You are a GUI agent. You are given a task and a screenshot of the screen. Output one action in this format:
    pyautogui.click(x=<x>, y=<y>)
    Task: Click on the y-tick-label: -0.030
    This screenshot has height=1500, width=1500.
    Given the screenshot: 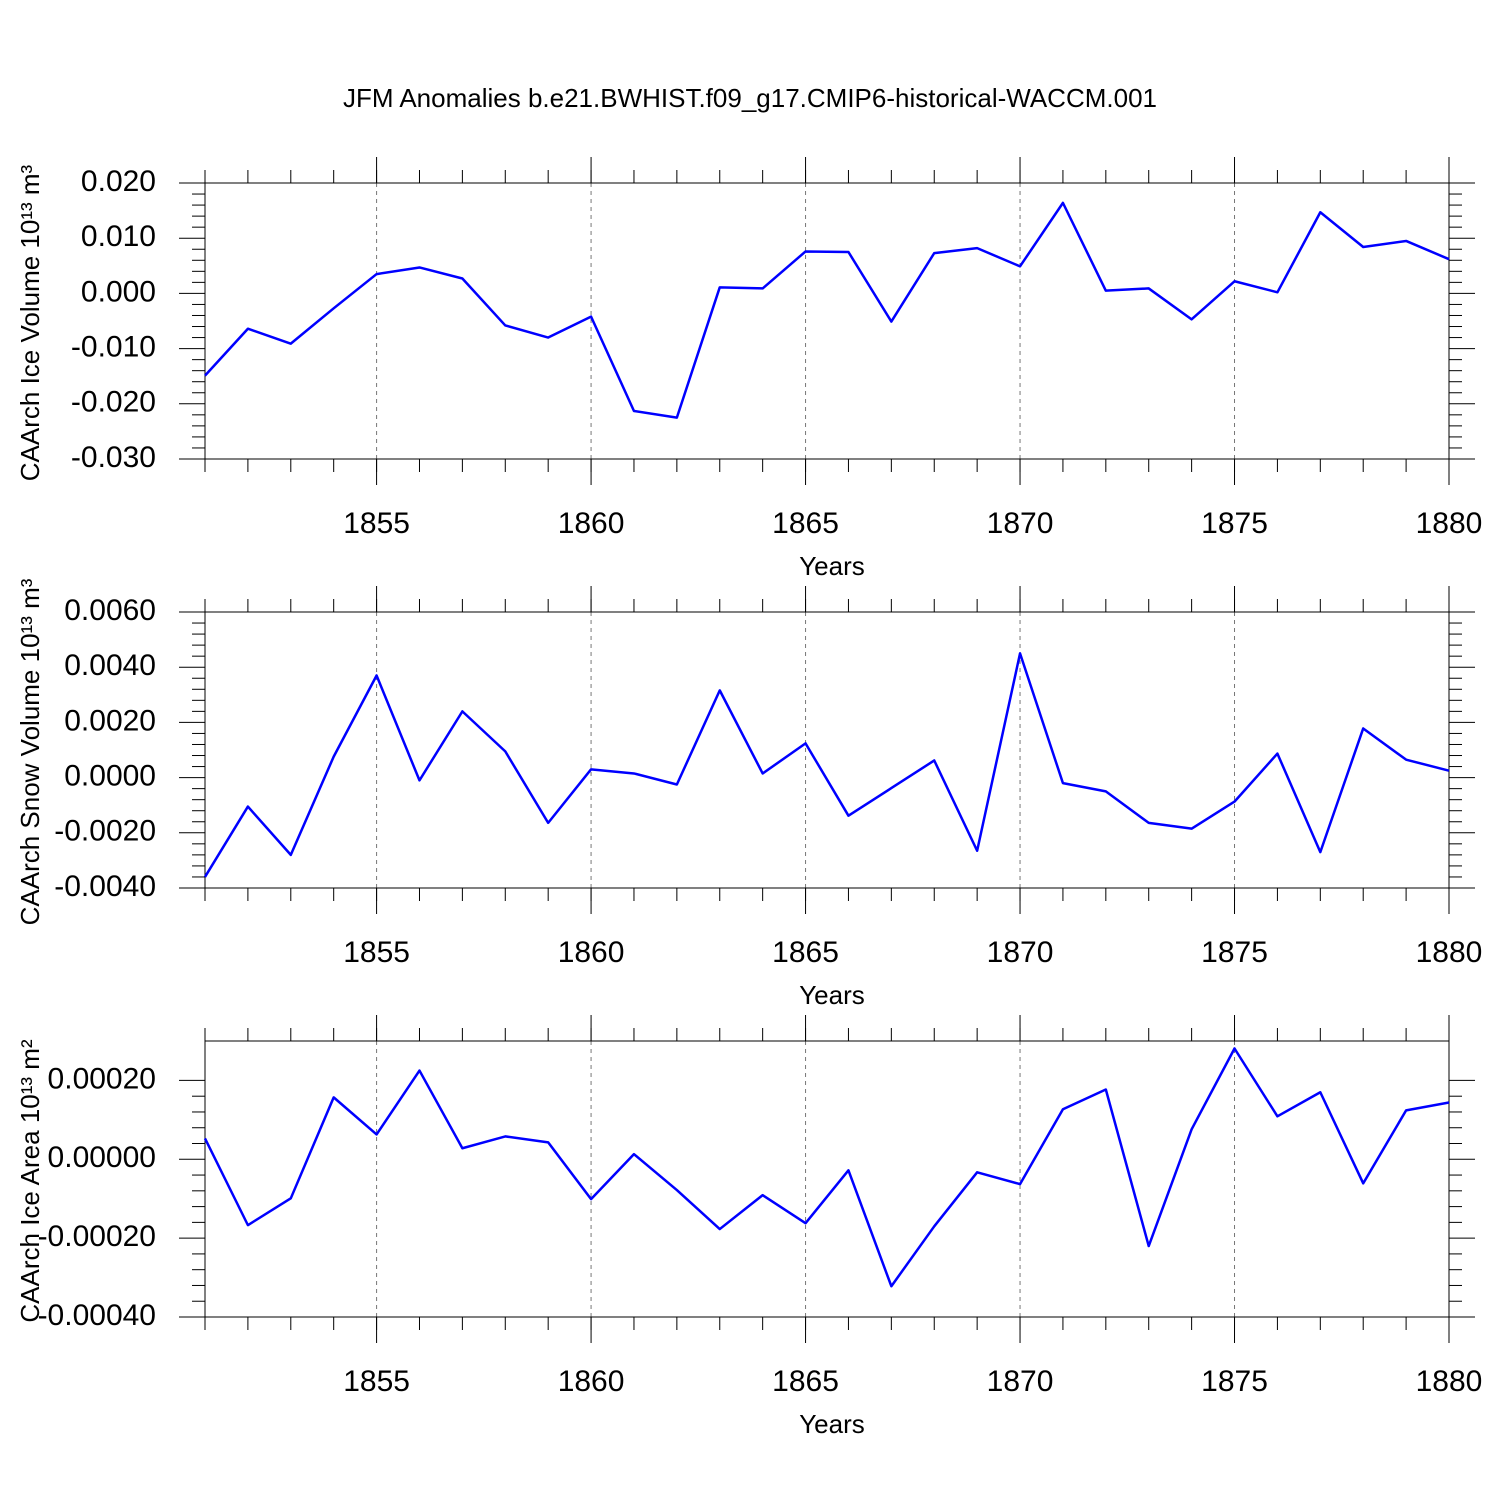 What is the action you would take?
    pyautogui.click(x=113, y=457)
    